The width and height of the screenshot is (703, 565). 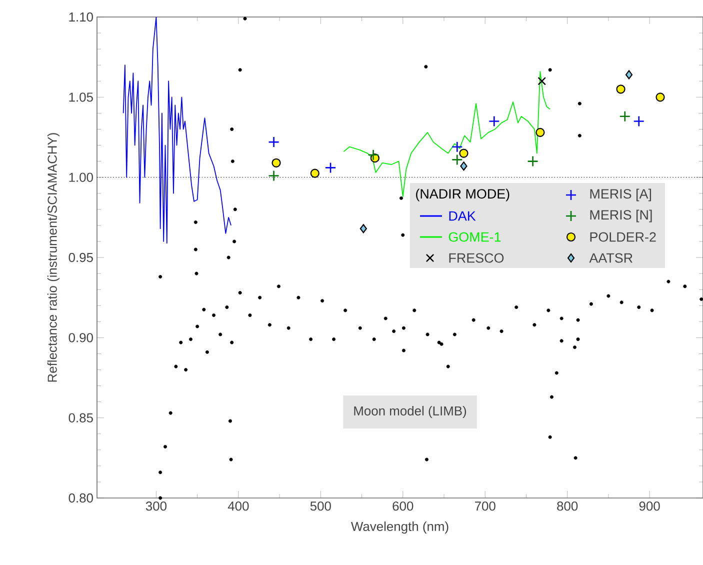 What do you see at coordinates (462, 216) in the screenshot?
I see `legend-label: DAK` at bounding box center [462, 216].